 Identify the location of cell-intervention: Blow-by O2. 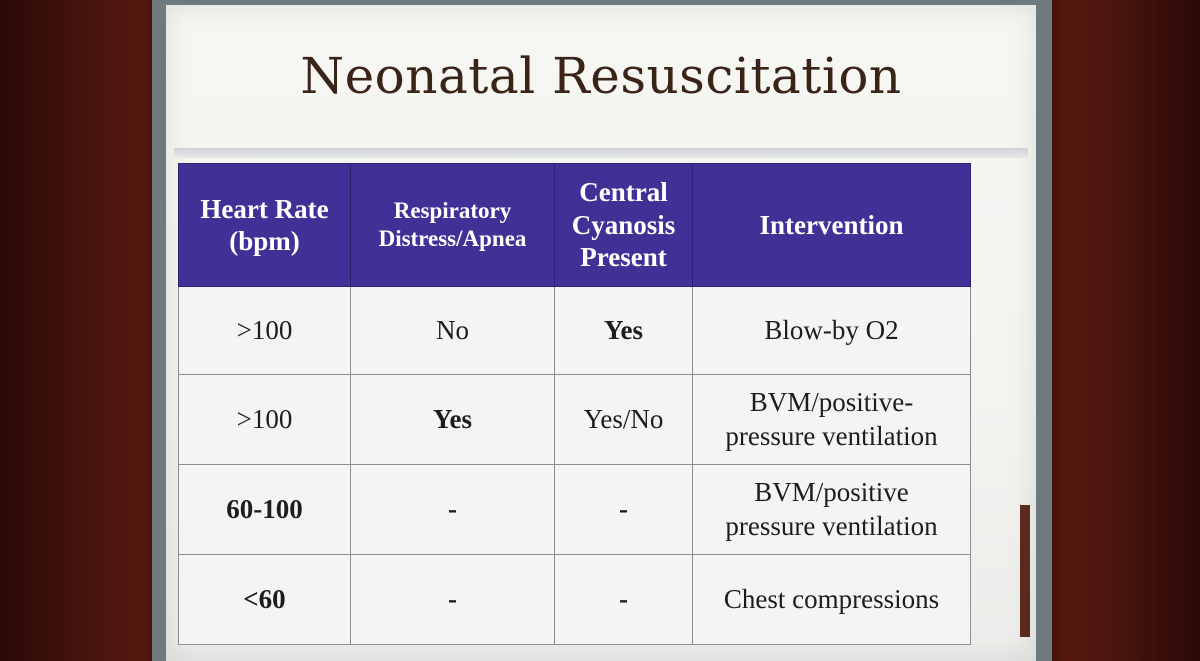
(831, 330).